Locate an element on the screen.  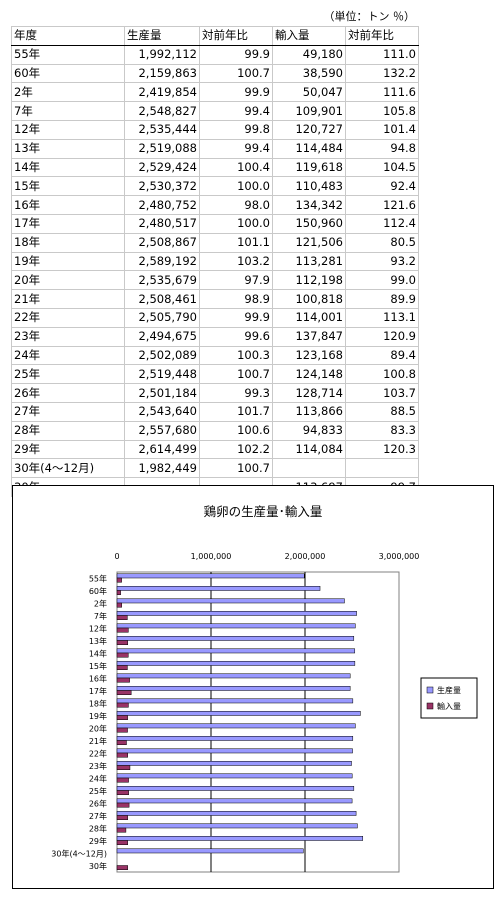
table-cell: 89.4 is located at coordinates (382, 355).